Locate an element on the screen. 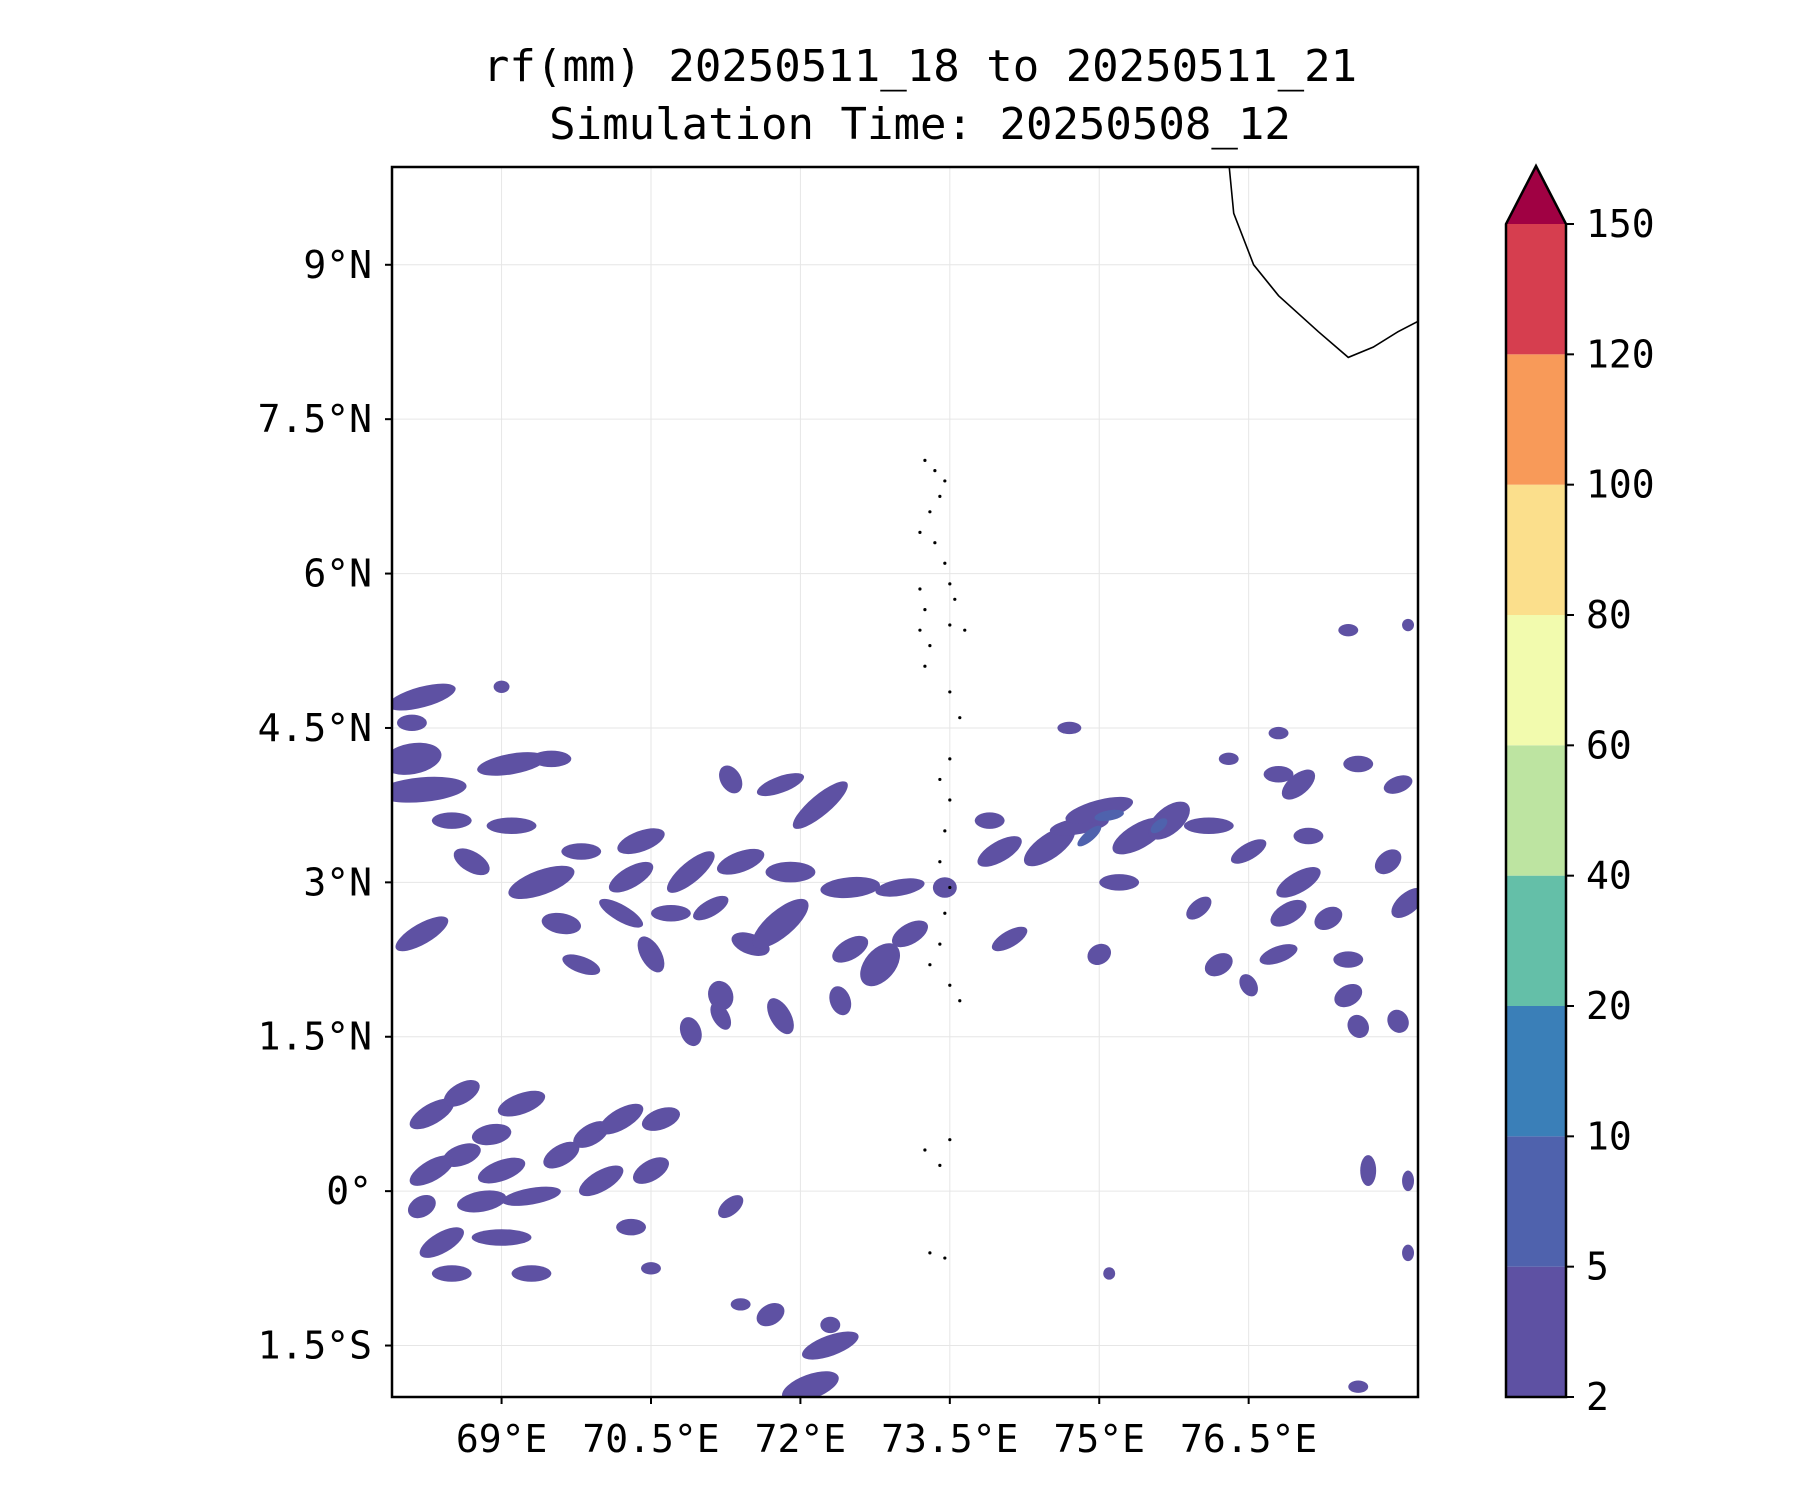 This screenshot has height=1500, width=1800. colorbar: 2 5 10 20 40 60 80 100 120 150 is located at coordinates (1579, 791).